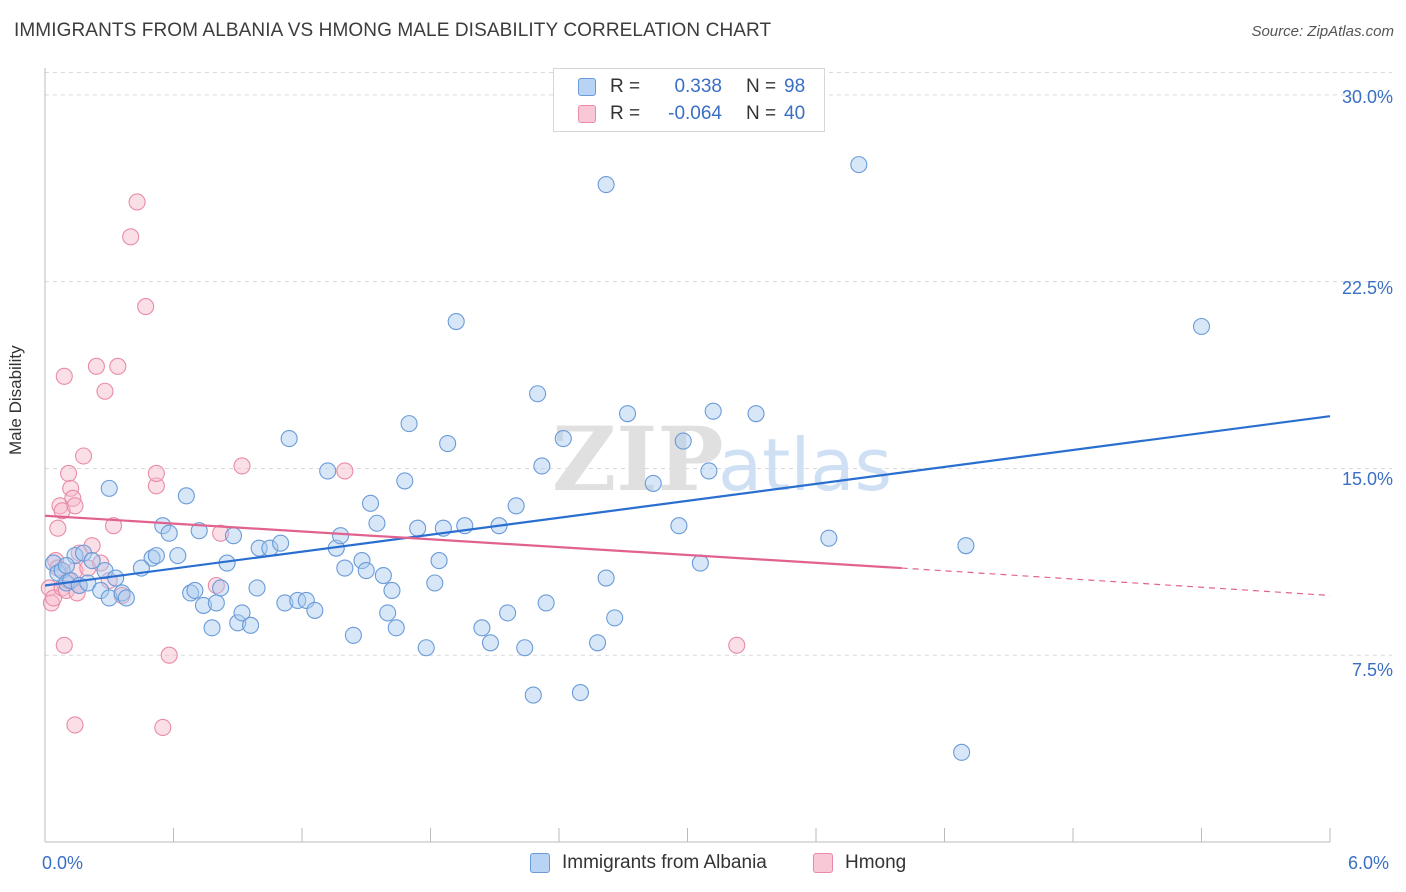 The width and height of the screenshot is (1406, 892). I want to click on legend-row-hmong: R = -0.064 N = 40, so click(679, 114).